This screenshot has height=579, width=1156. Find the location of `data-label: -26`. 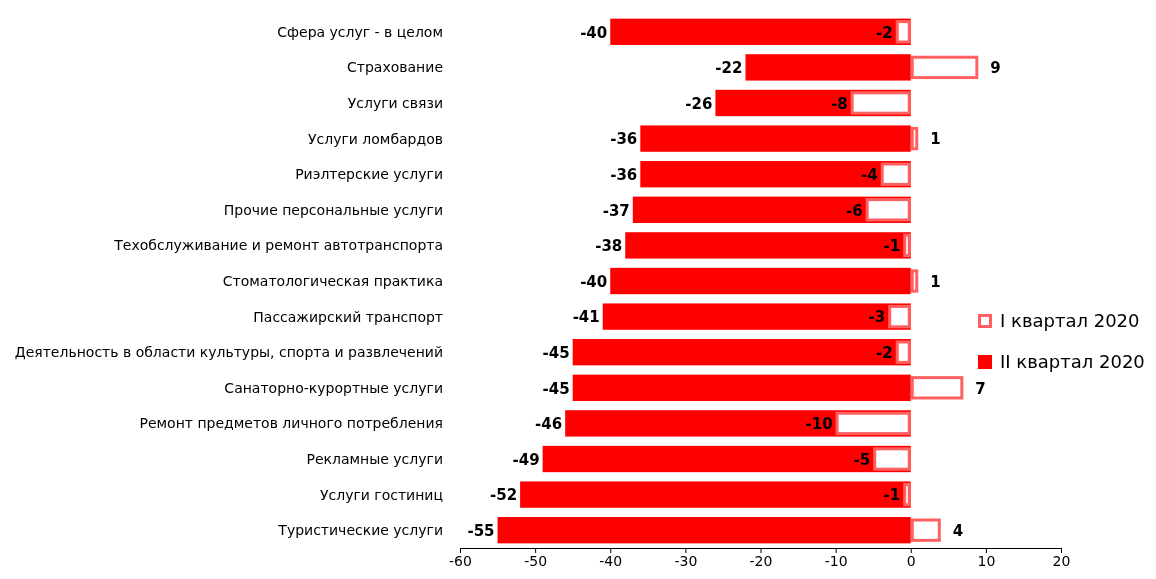

data-label: -26 is located at coordinates (699, 103).